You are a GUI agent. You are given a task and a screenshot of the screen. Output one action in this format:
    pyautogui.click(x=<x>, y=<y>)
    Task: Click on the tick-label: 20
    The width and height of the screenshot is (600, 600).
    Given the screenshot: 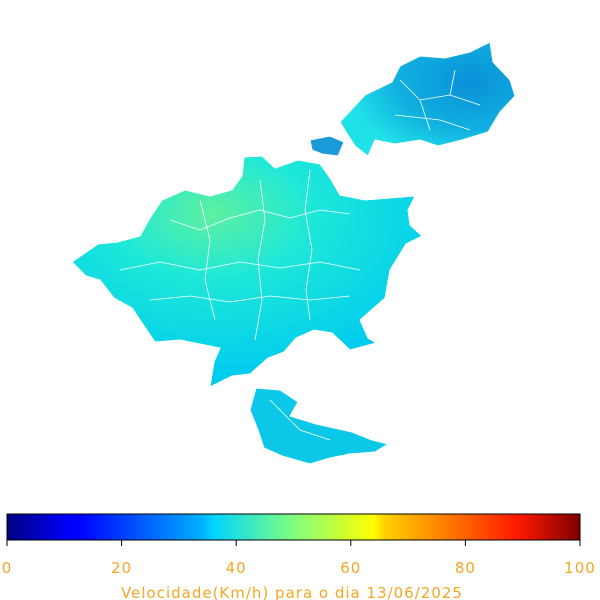 What is the action you would take?
    pyautogui.click(x=121, y=568)
    